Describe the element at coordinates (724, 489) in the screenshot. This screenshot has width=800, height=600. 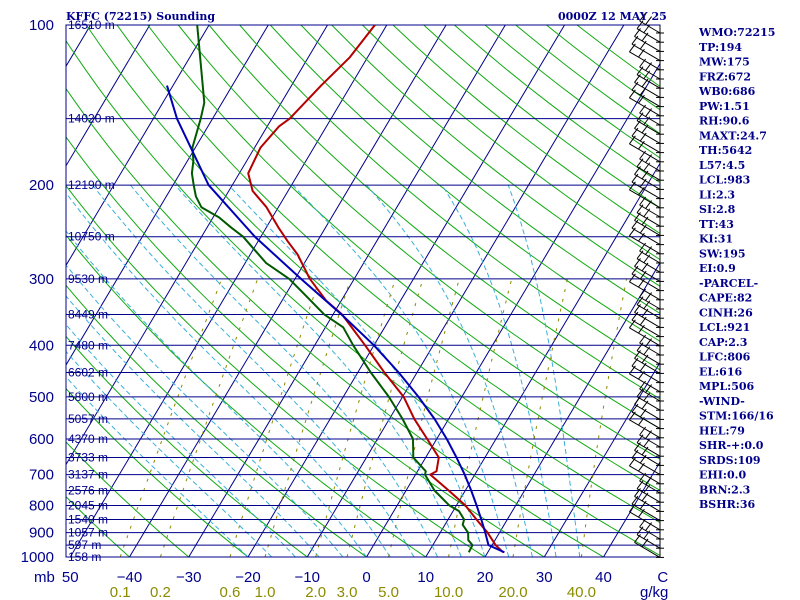
I see `index-line: BRN:2.3` at that location.